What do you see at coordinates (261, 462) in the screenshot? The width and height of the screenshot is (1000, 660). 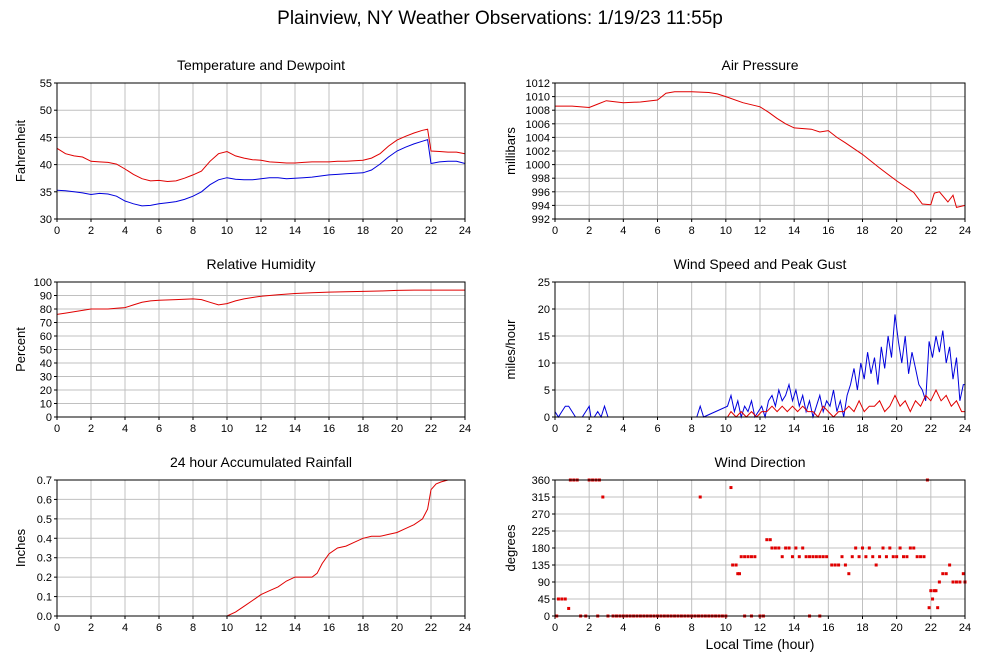 I see `chart-title: 24 hour Accumulated Rainfall` at bounding box center [261, 462].